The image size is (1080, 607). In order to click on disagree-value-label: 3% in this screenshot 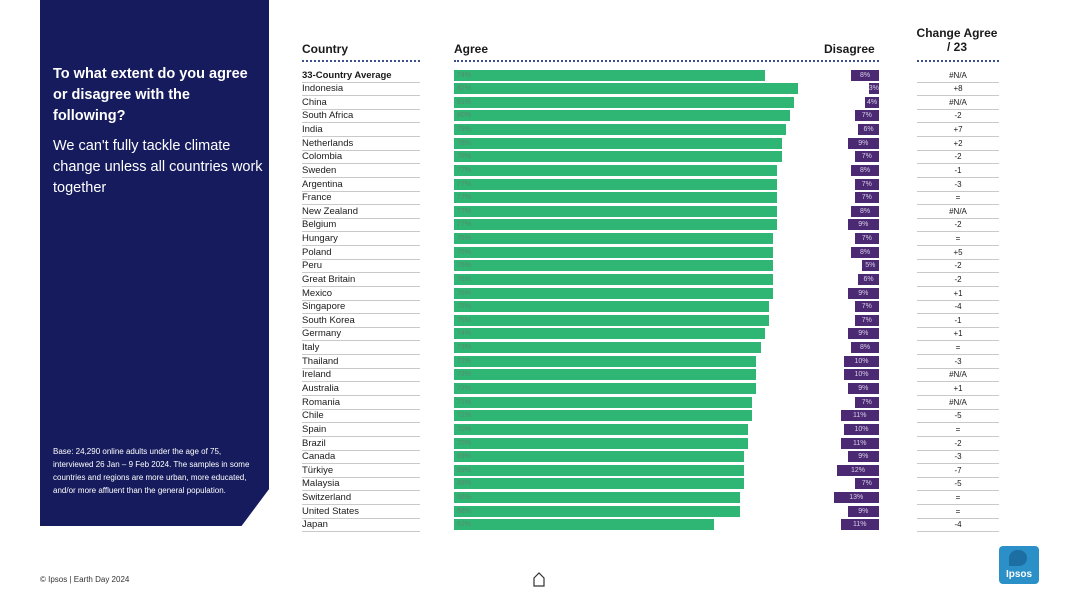, I will do `click(873, 89)`.